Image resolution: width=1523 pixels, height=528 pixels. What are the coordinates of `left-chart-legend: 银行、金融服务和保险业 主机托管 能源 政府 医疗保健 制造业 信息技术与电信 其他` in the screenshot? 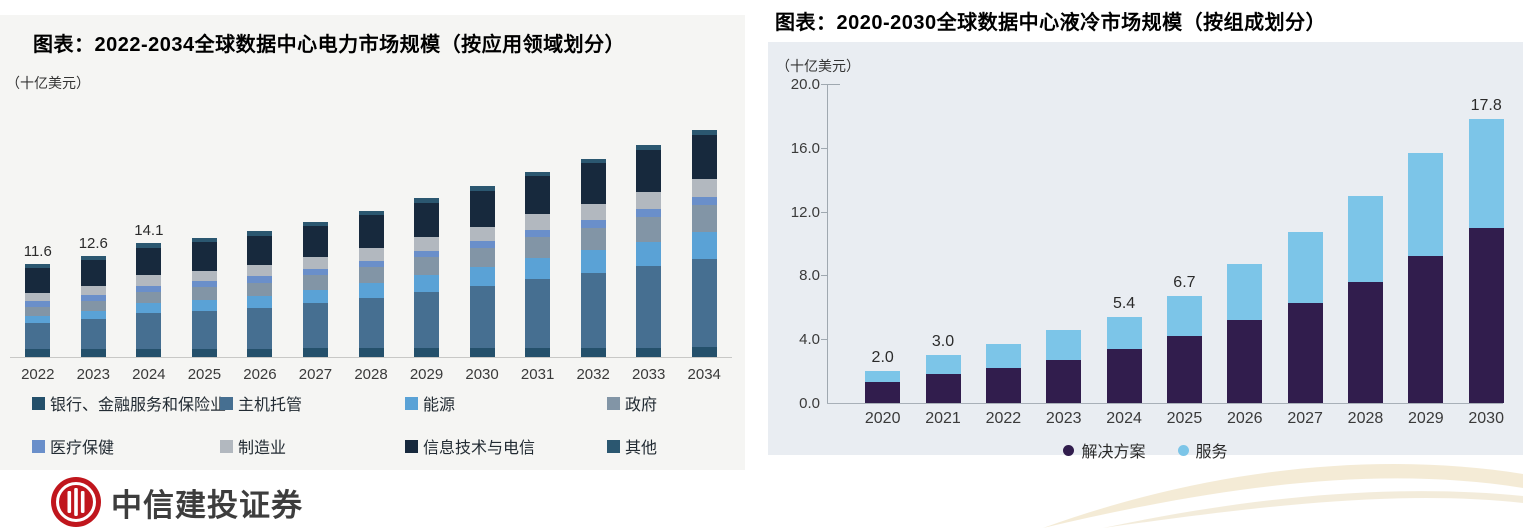 It's located at (377, 424).